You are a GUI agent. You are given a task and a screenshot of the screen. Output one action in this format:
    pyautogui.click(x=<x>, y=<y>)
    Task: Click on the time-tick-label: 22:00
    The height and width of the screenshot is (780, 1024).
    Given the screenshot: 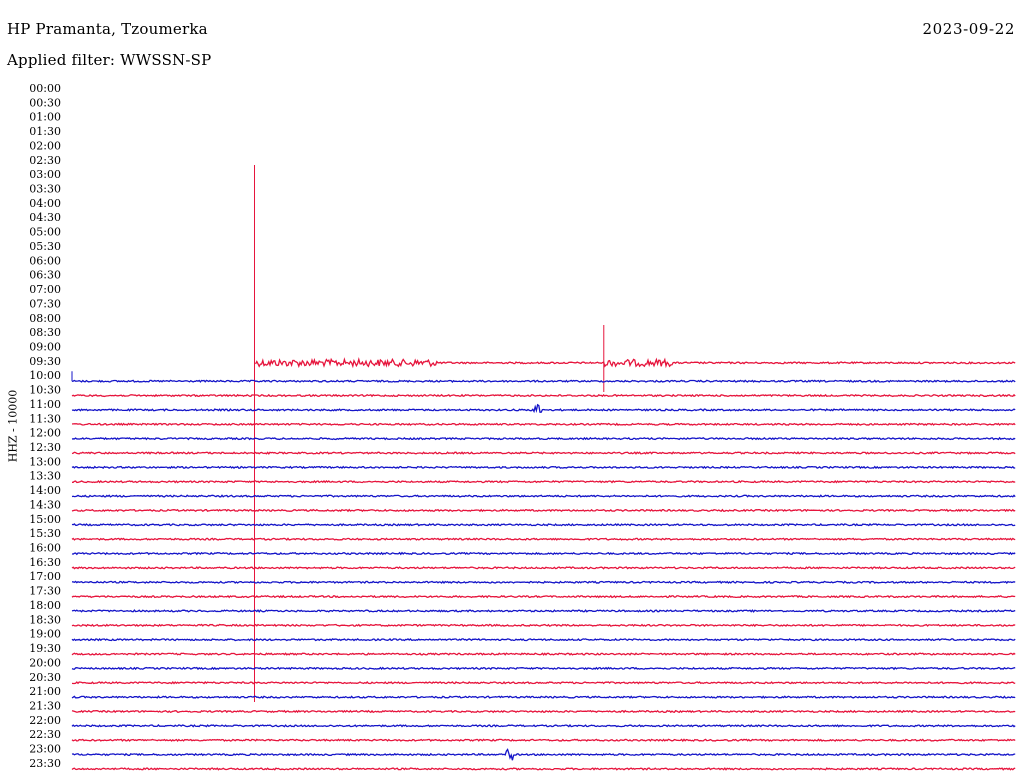 What is the action you would take?
    pyautogui.click(x=45, y=720)
    